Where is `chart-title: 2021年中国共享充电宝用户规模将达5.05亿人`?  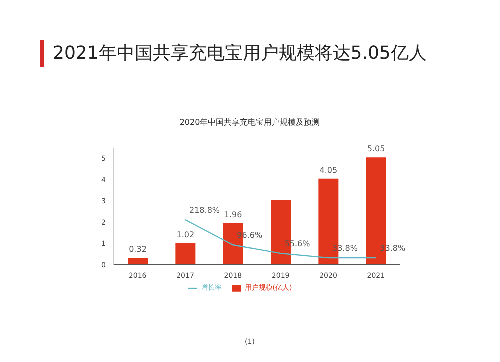
chart-title: 2021年中国共享充电宝用户规模将达5.05亿人 is located at coordinates (240, 53).